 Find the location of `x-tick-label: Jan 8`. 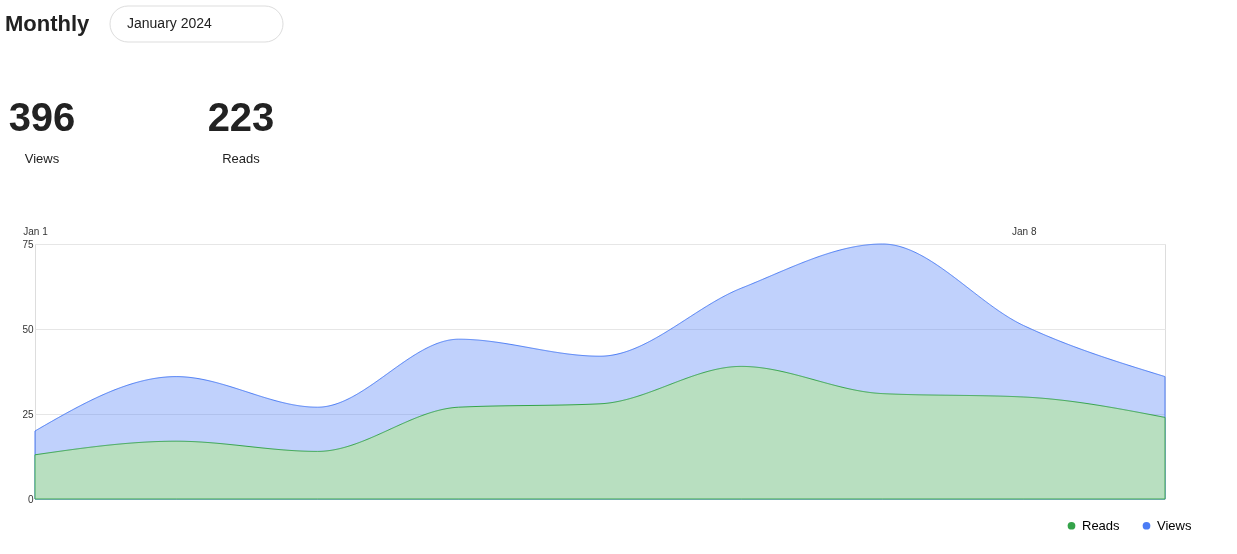

x-tick-label: Jan 8 is located at coordinates (1024, 231).